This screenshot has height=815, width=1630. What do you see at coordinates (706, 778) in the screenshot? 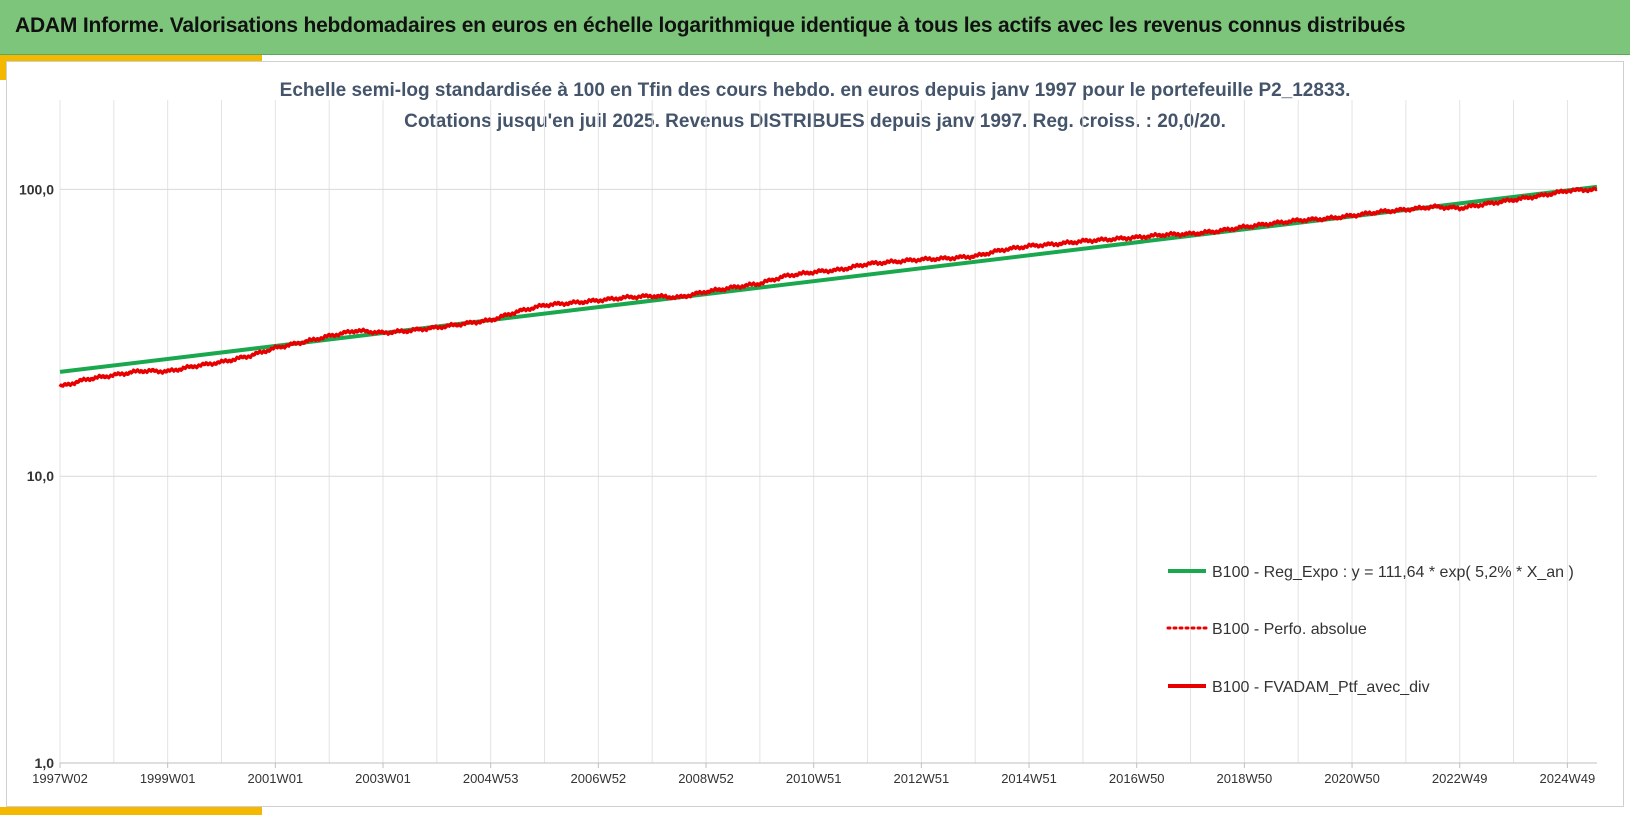
I see `x-tick-label: 2008W52` at bounding box center [706, 778].